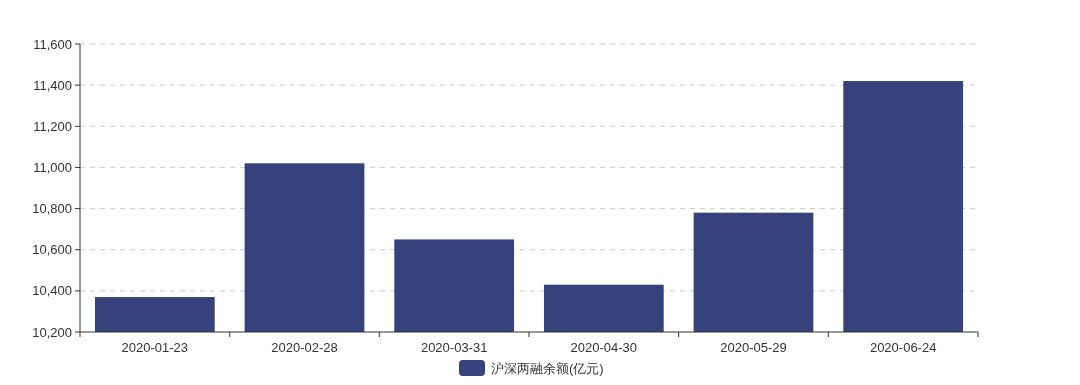  Describe the element at coordinates (304, 347) in the screenshot. I see `x-tick-label: 2020-02-28` at that location.